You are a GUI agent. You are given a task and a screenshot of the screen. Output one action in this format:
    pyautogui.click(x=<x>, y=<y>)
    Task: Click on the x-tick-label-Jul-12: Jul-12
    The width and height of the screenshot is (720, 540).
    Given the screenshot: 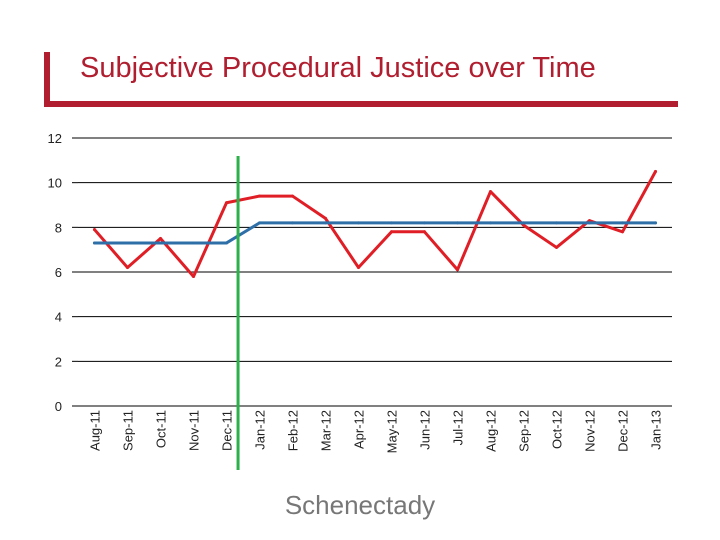 What is the action you would take?
    pyautogui.click(x=458, y=427)
    